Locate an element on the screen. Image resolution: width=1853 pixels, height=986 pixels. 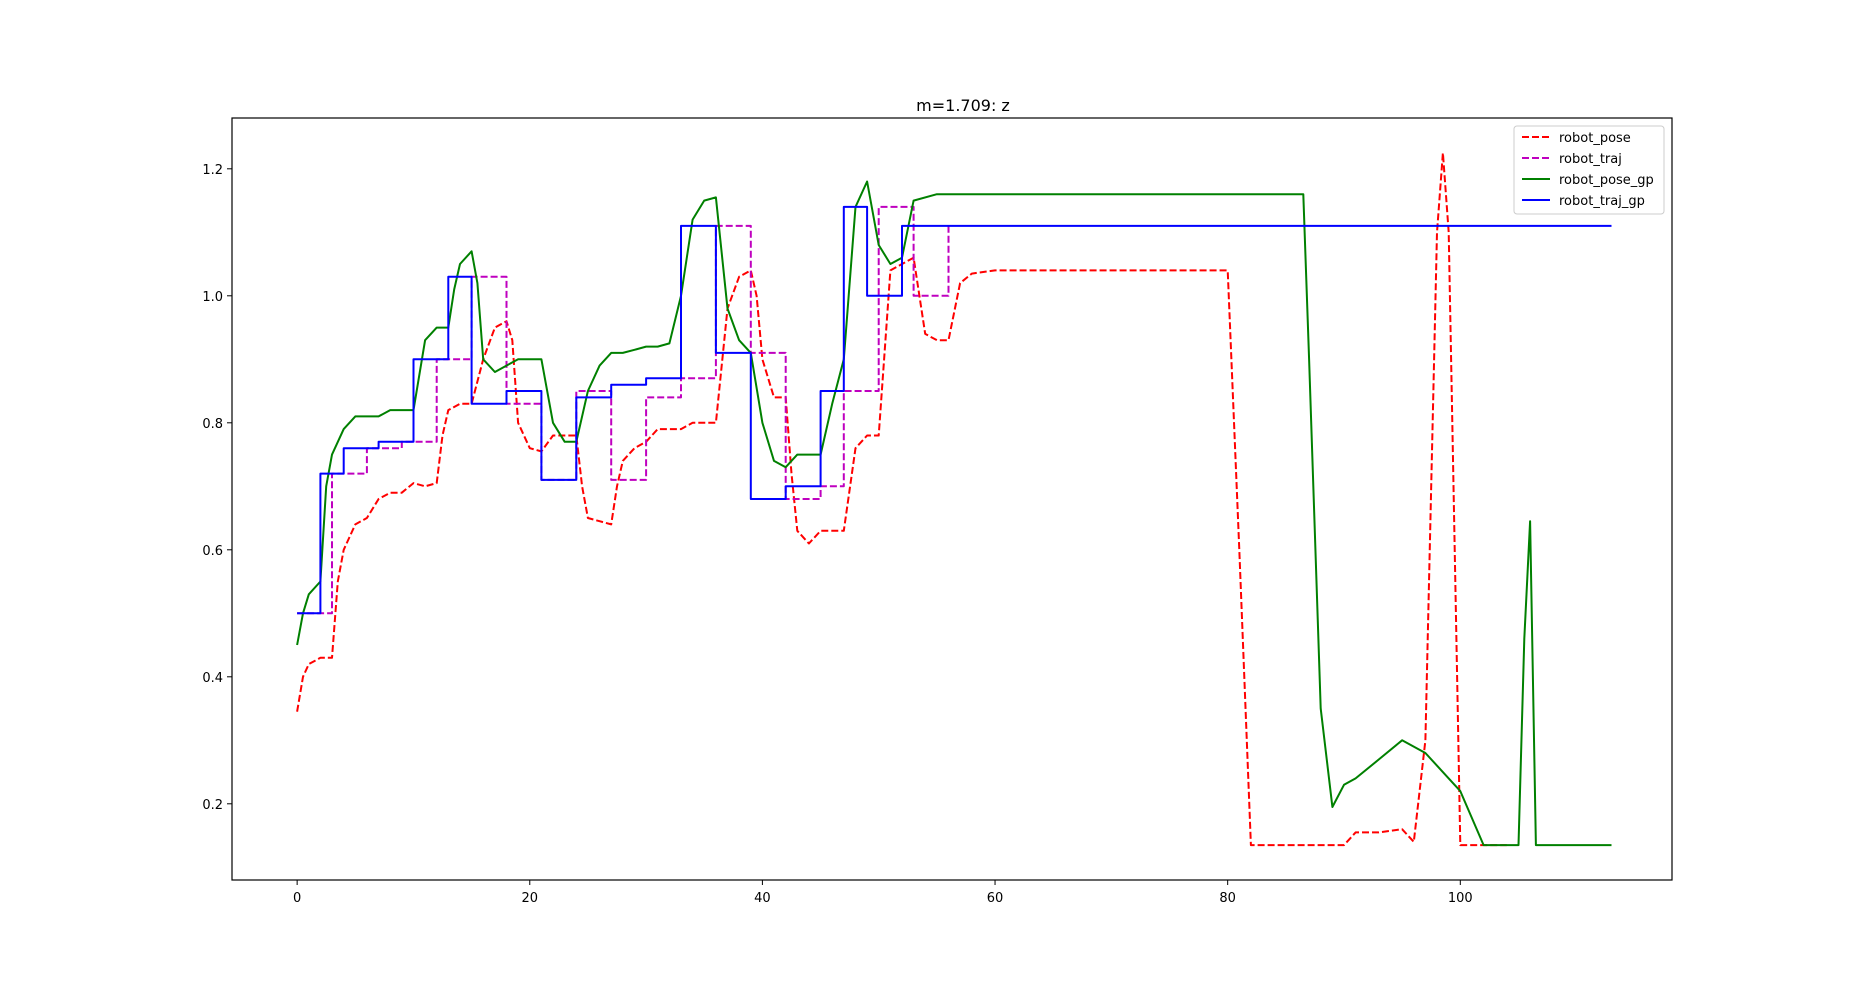
chart-title: m=1.709: z is located at coordinates (963, 105).